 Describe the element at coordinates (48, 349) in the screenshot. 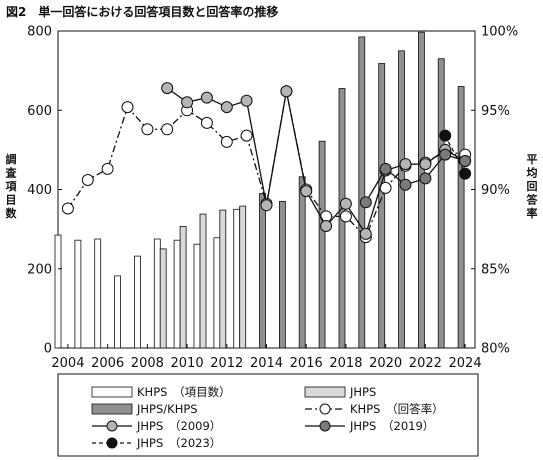

I see `y-left-tick-label-0: 0` at that location.